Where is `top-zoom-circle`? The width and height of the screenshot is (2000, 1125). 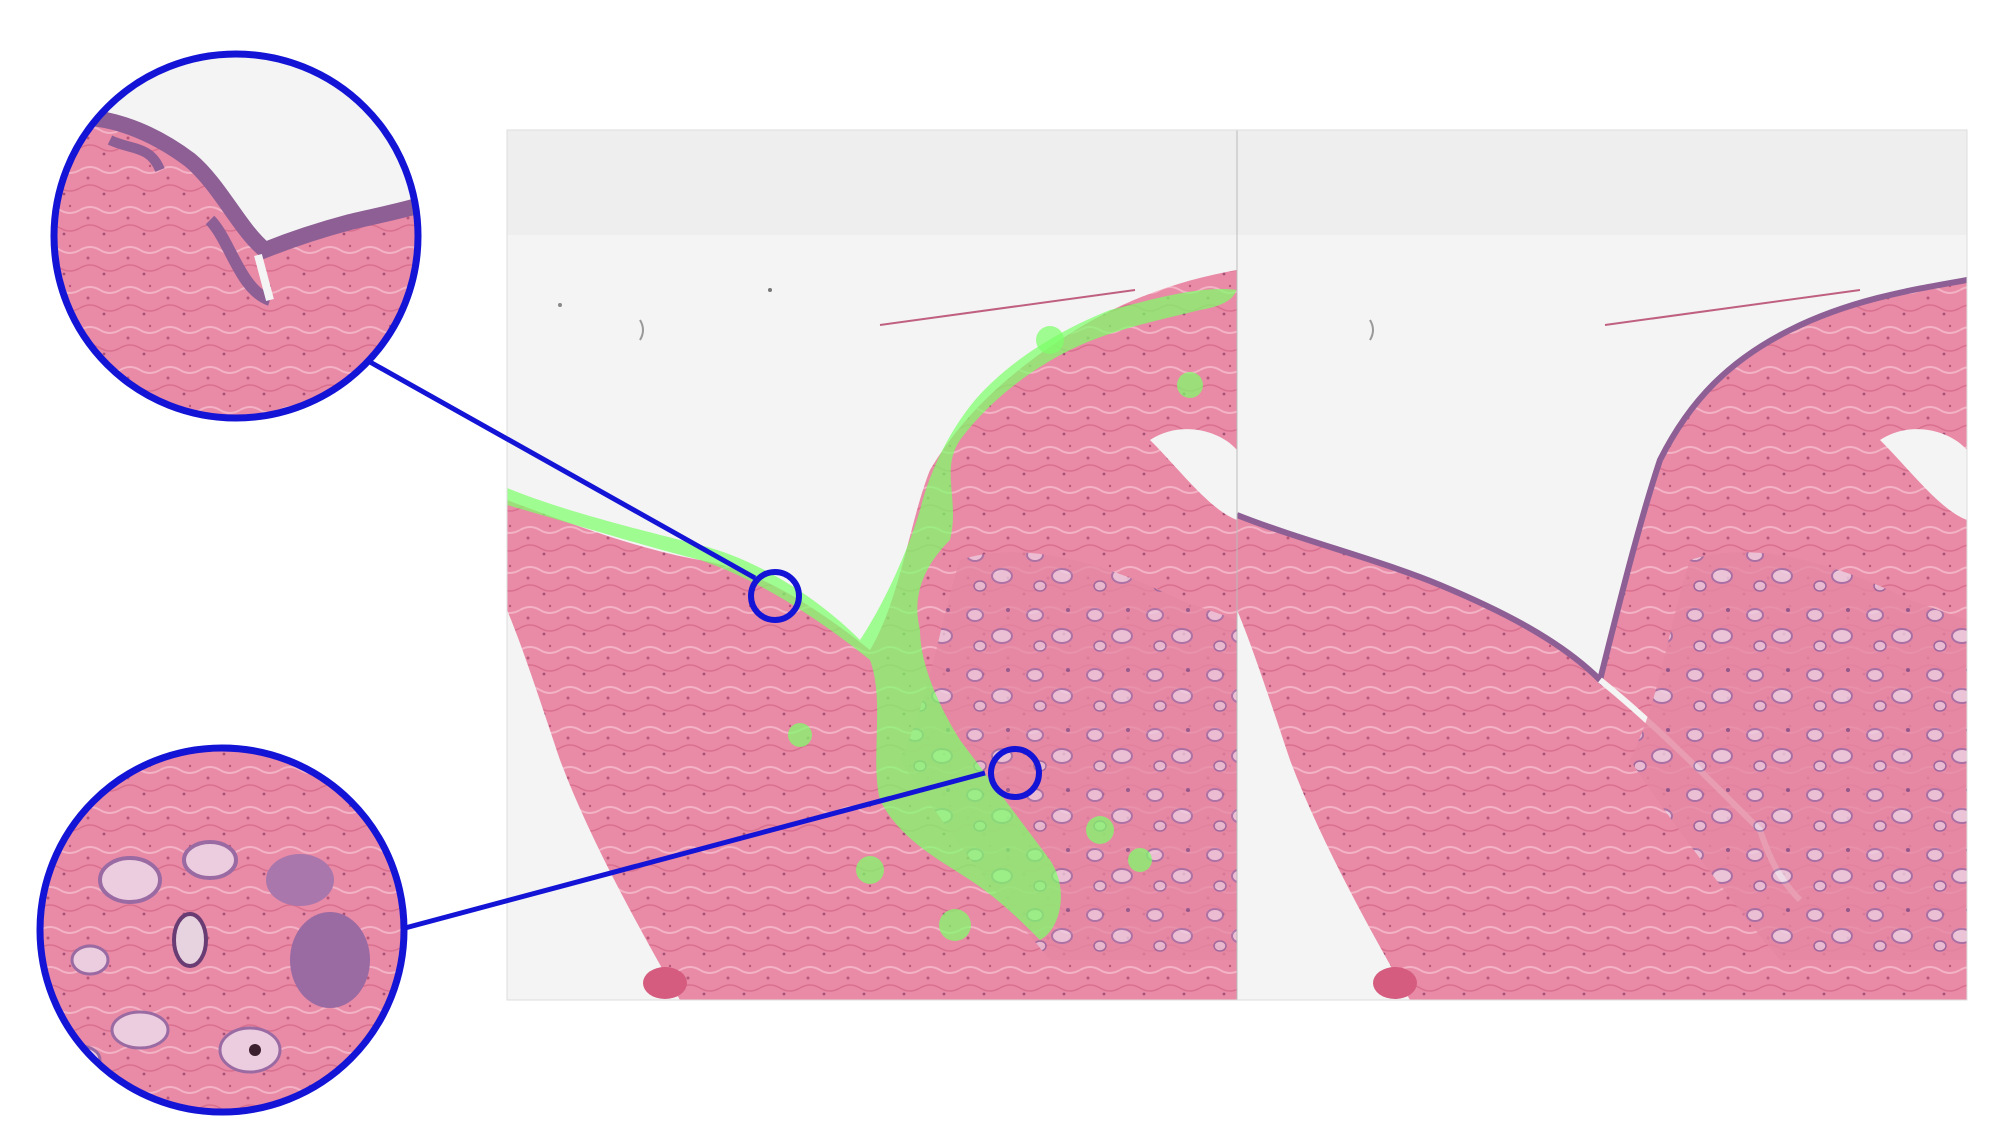 top-zoom-circle is located at coordinates (236, 236).